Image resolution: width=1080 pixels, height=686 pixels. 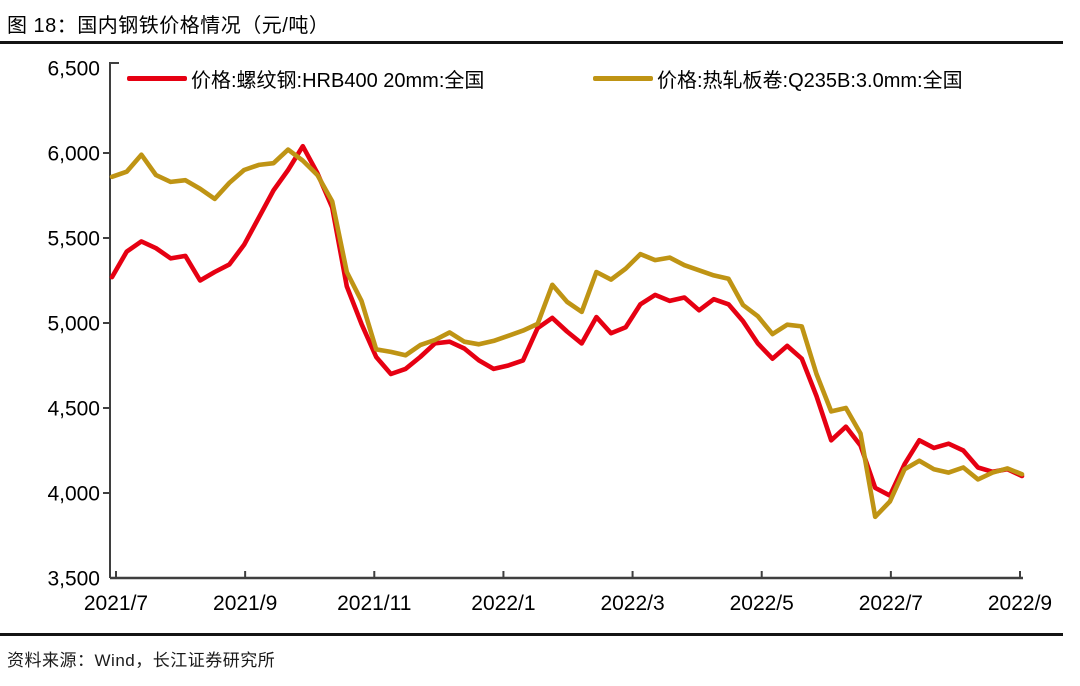 I want to click on y-axis-label: 5,000, so click(x=73, y=324).